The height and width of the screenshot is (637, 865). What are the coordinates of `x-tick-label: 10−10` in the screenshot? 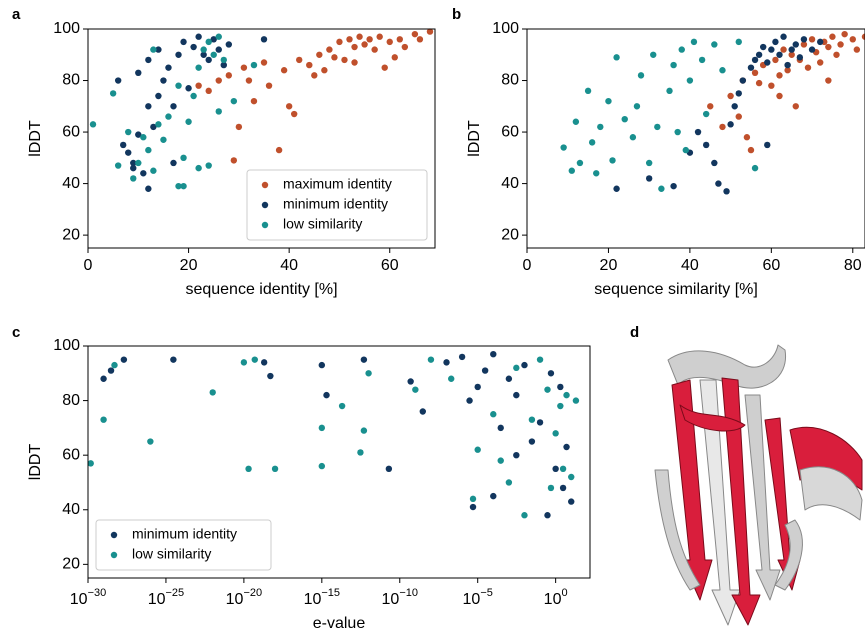 It's located at (400, 597).